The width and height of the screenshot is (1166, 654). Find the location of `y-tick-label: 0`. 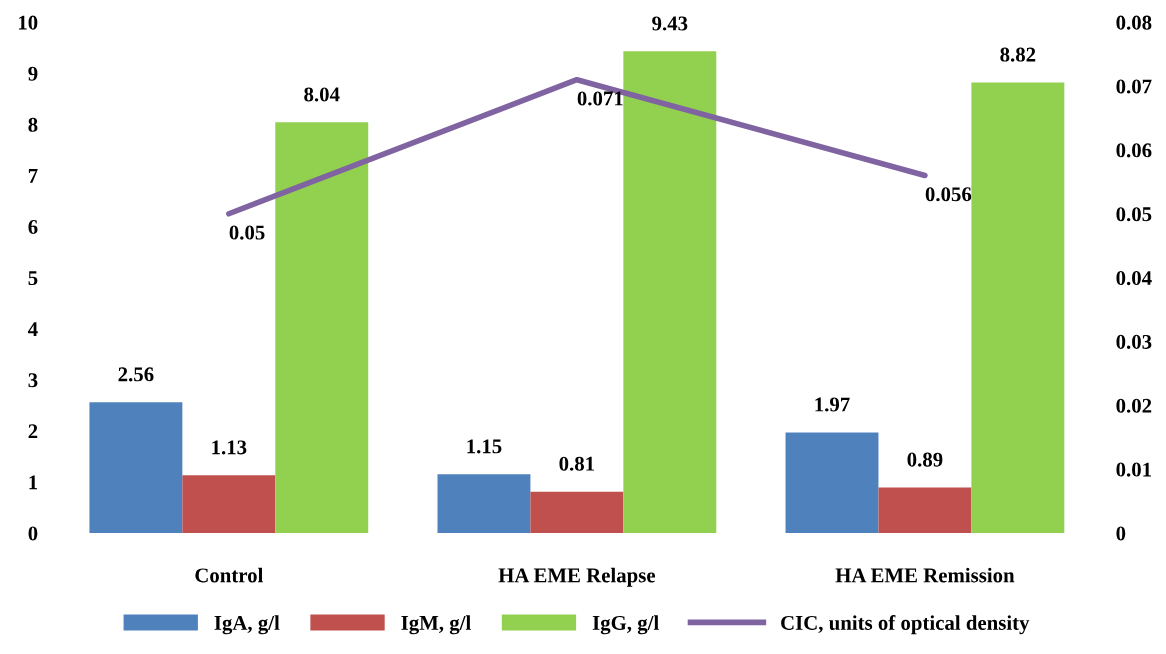

y-tick-label: 0 is located at coordinates (33, 533).